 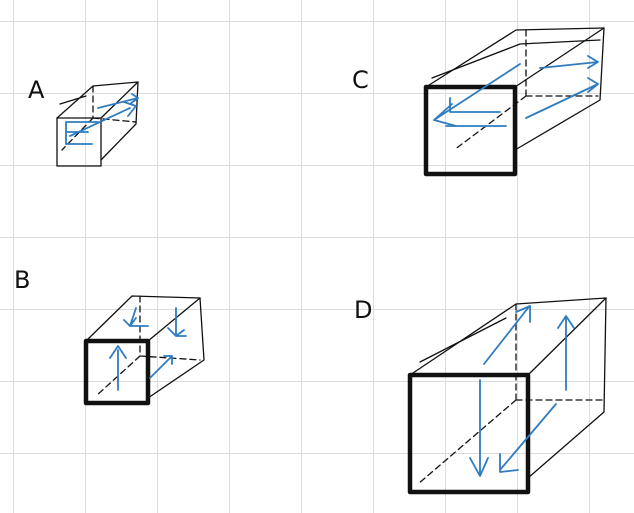 What do you see at coordinates (516, 91) in the screenshot?
I see `duct-c-flow-arrows` at bounding box center [516, 91].